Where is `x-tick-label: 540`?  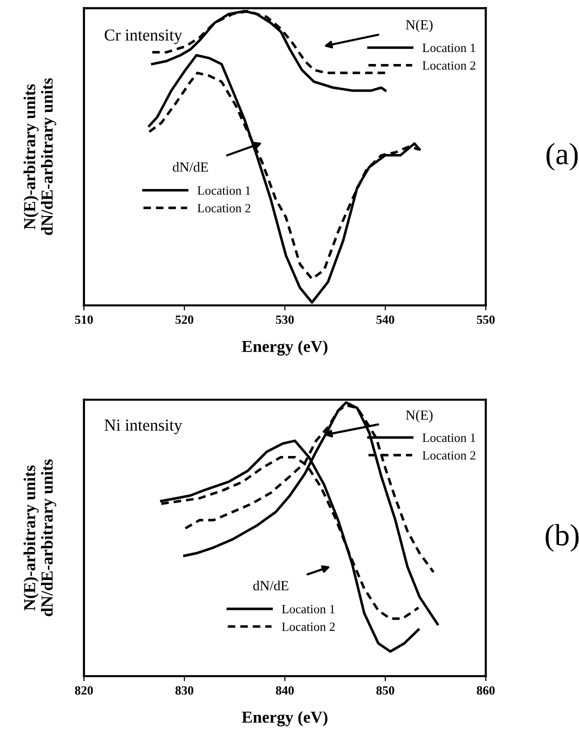
x-tick-label: 540 is located at coordinates (385, 319).